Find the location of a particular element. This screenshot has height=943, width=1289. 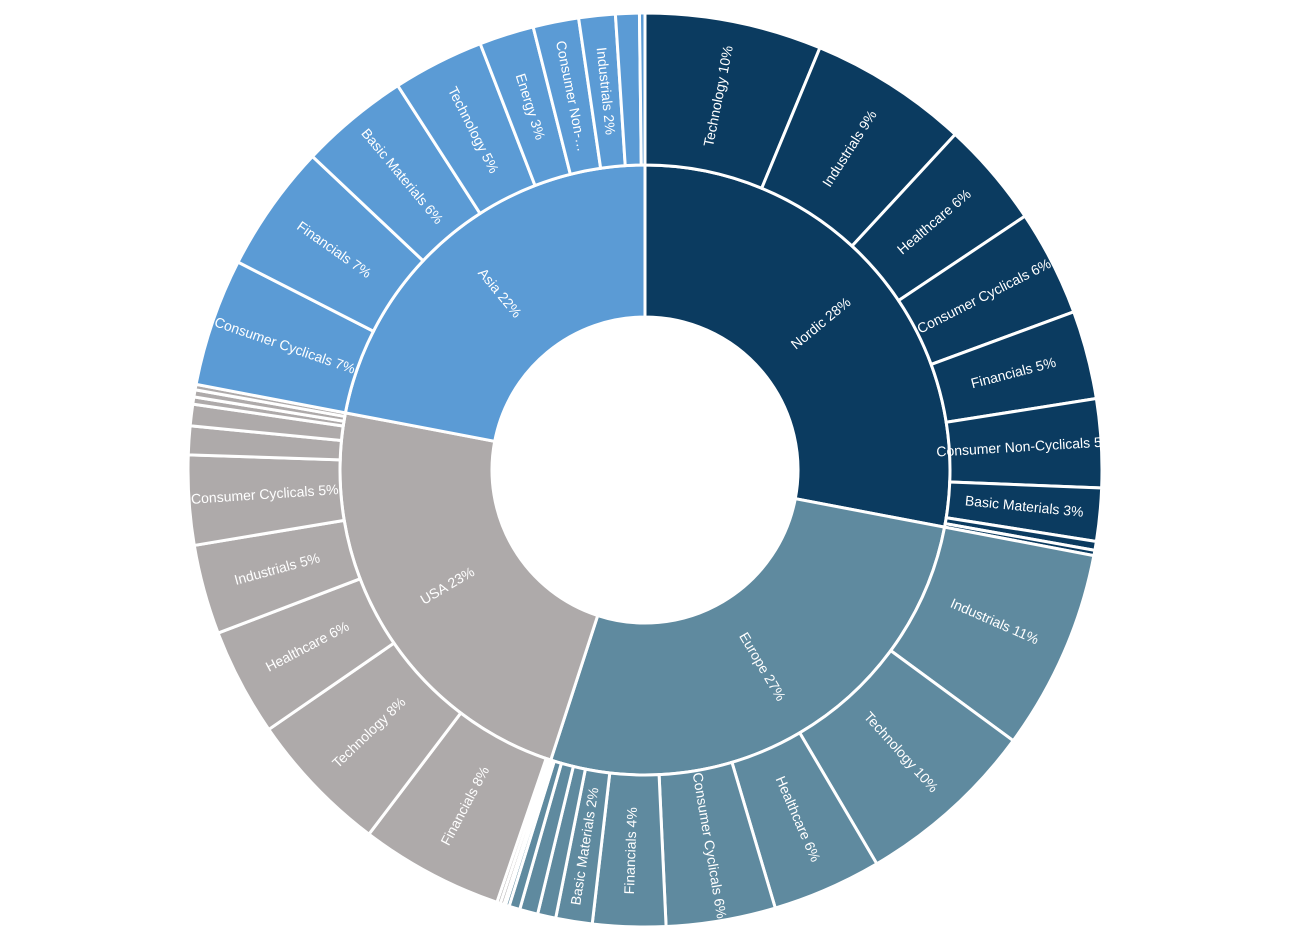

outer-segment is located at coordinates (642, 89).